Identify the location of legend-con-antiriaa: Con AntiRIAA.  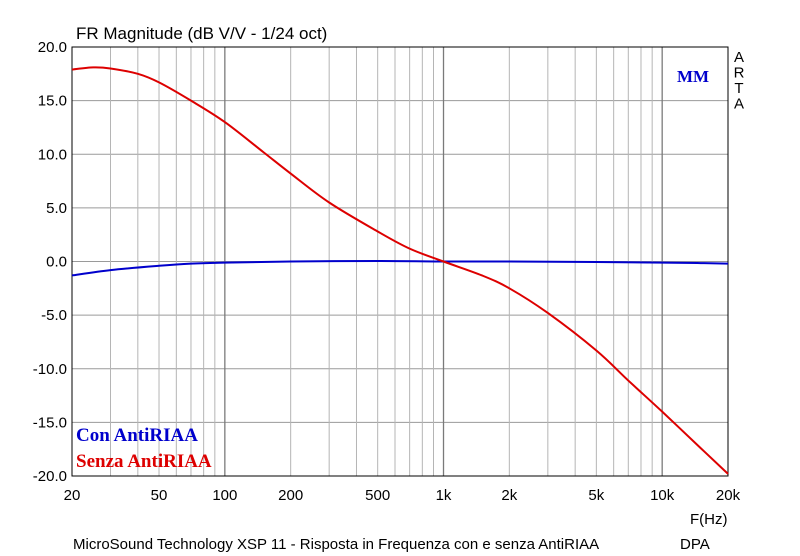
(137, 435).